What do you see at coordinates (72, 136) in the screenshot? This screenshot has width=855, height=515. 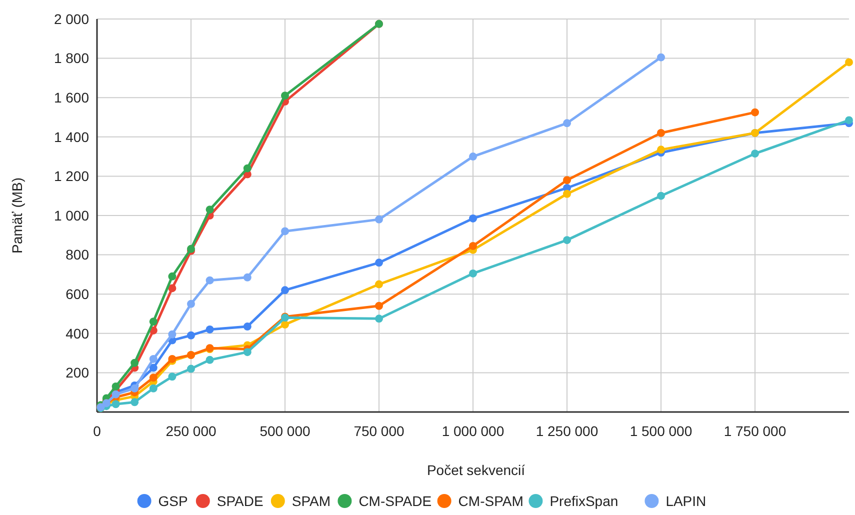 I see `y-tick-label: 1 400` at bounding box center [72, 136].